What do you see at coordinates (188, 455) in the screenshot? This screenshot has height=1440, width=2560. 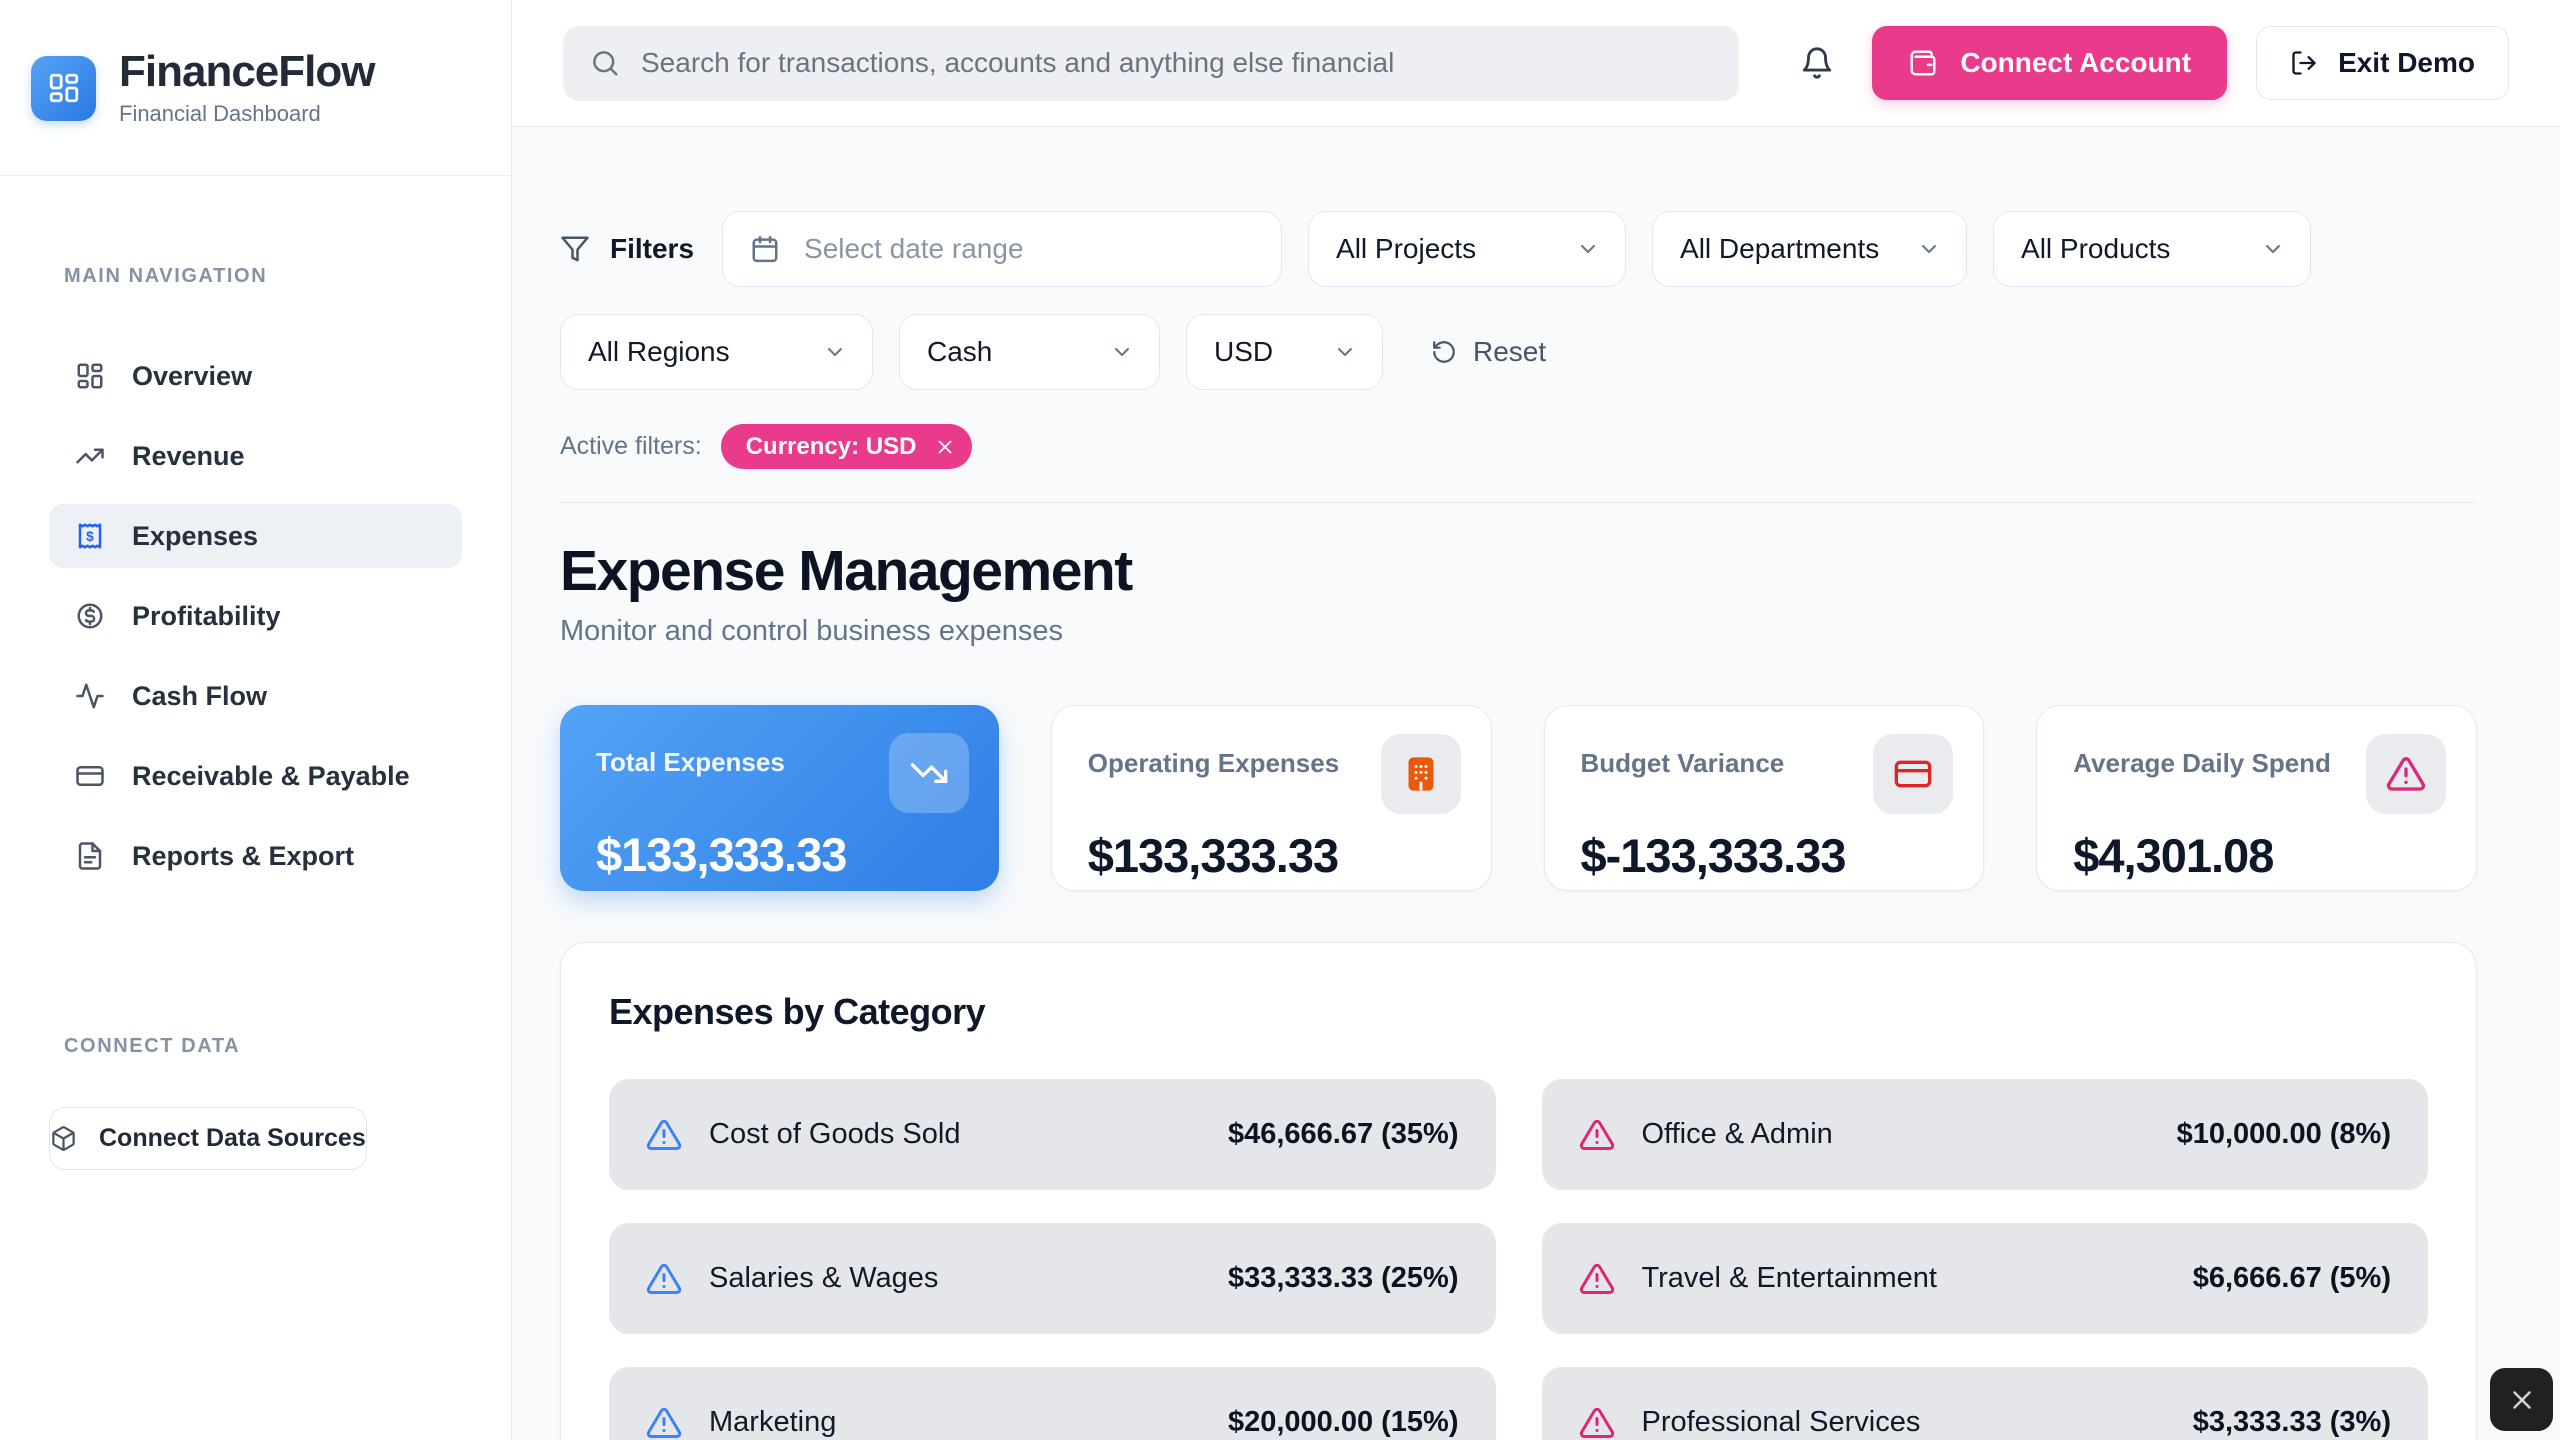 I see `sidebar-item-label: Revenue` at bounding box center [188, 455].